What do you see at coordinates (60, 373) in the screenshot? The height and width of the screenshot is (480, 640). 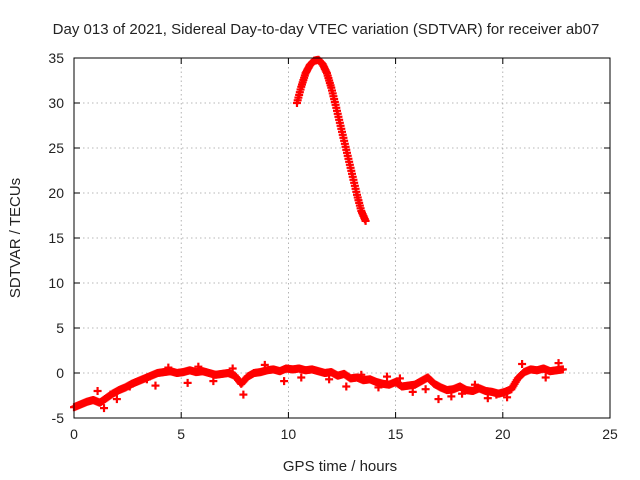 I see `y-tick-label: 0` at bounding box center [60, 373].